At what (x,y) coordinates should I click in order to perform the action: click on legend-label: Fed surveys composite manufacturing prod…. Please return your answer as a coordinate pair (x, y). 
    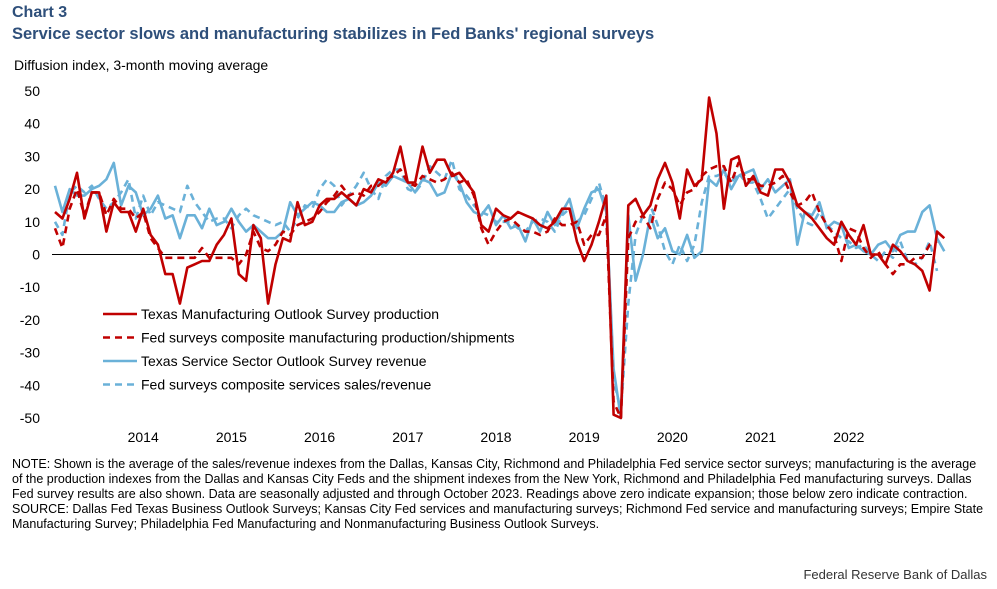
    Looking at the image, I should click on (328, 338).